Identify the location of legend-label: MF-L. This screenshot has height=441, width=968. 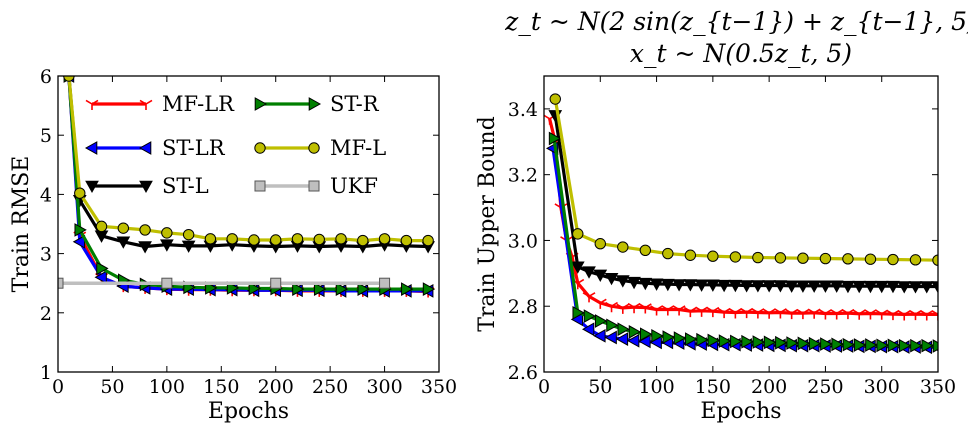
(358, 148).